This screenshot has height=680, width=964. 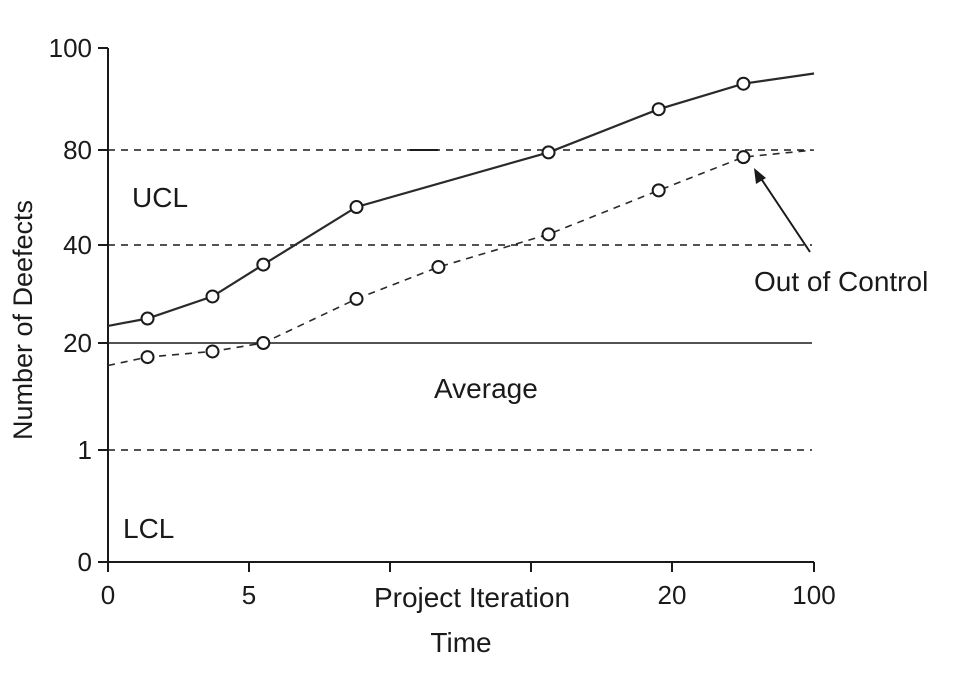 I want to click on y-tick-label: 100, so click(x=70, y=48).